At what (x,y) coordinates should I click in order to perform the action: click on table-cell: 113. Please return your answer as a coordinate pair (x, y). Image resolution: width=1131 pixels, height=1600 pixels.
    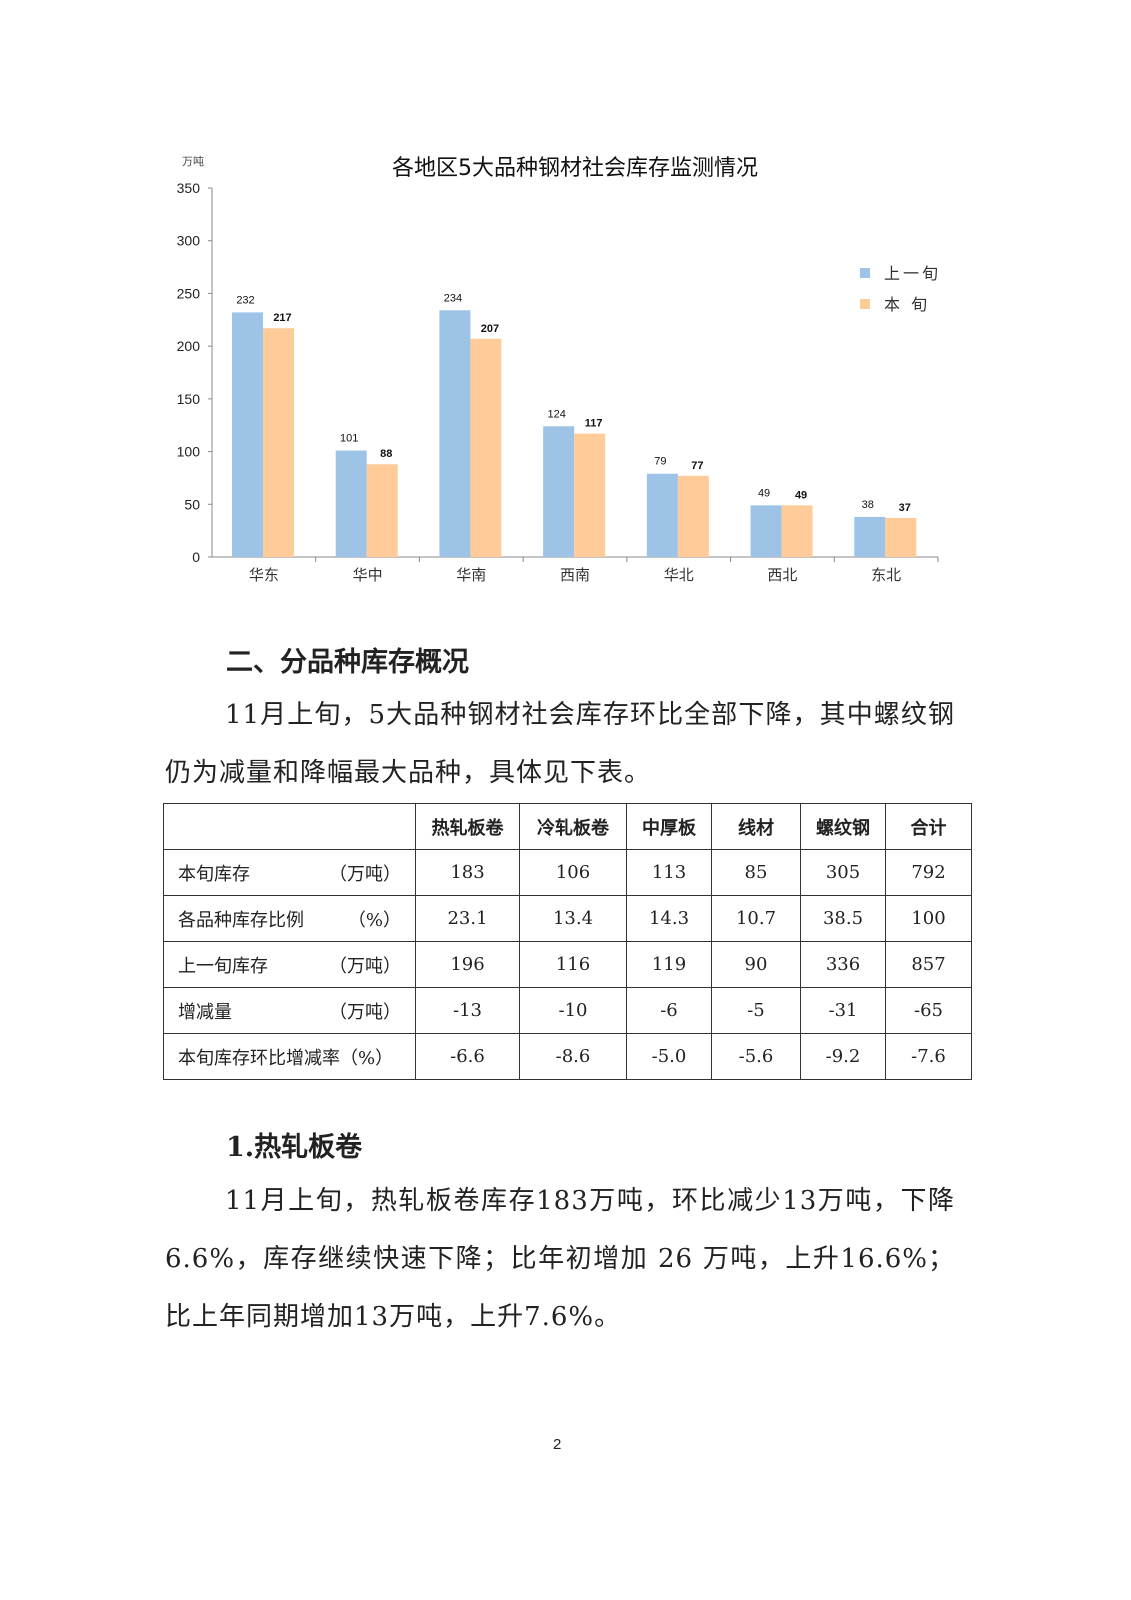
    Looking at the image, I should click on (669, 872).